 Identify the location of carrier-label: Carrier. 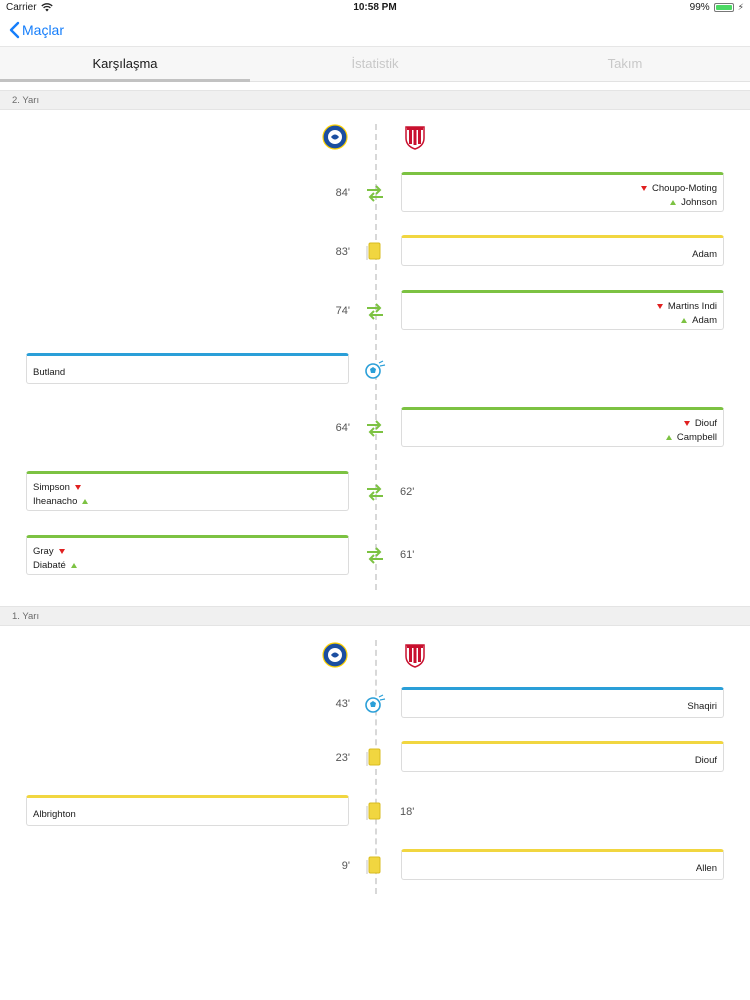
(21, 7).